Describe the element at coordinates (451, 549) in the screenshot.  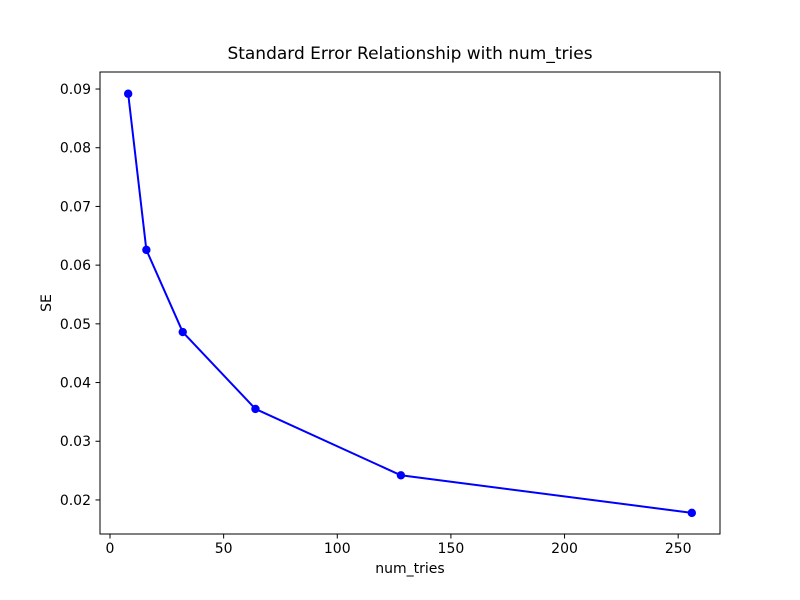
I see `x-tick-label: 150` at that location.